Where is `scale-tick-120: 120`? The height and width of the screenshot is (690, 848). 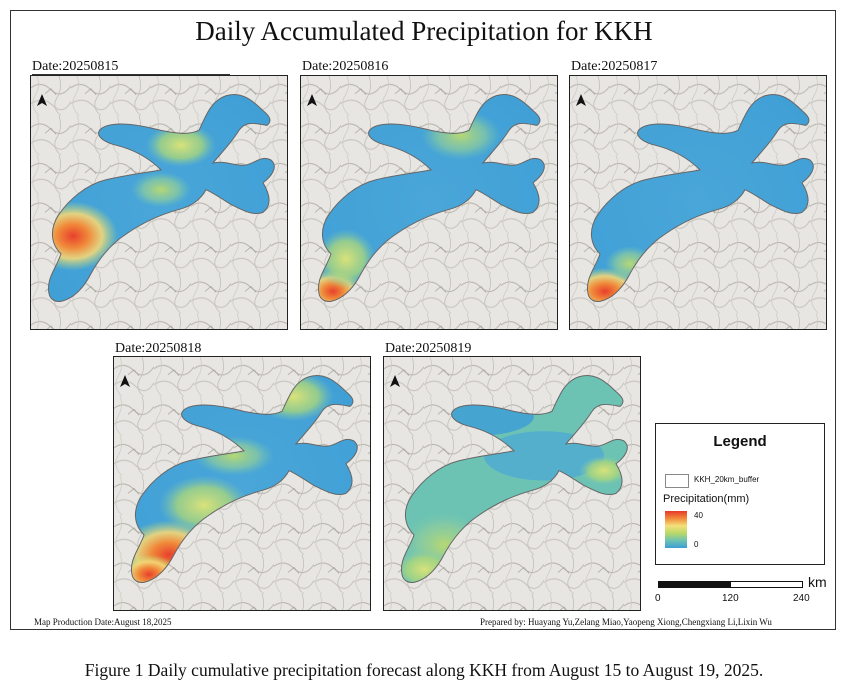 scale-tick-120: 120 is located at coordinates (730, 598).